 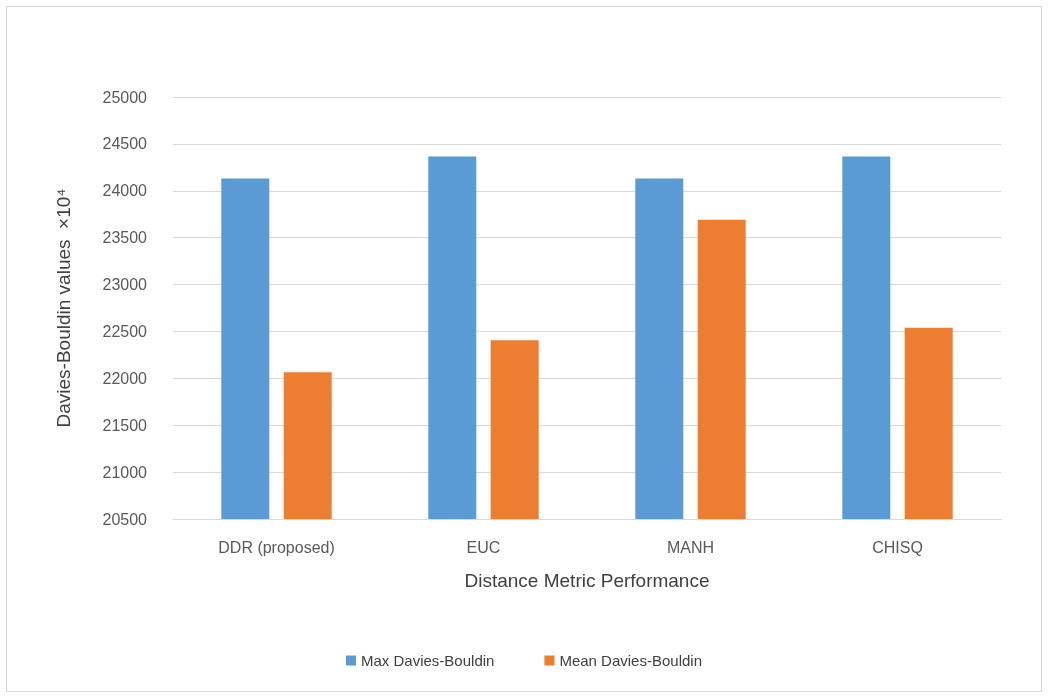 What do you see at coordinates (587, 580) in the screenshot?
I see `x-axis-title: Distance Metric Performance` at bounding box center [587, 580].